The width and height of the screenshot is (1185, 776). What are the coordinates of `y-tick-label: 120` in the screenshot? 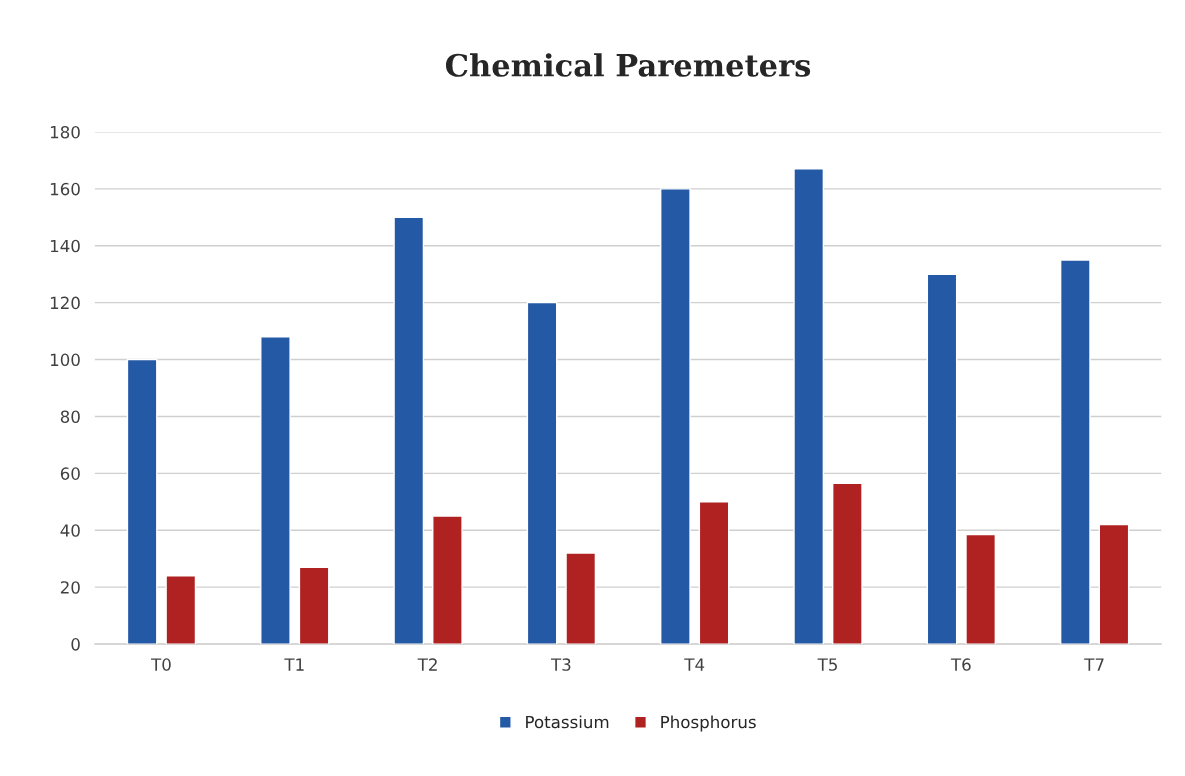 It's located at (65, 303).